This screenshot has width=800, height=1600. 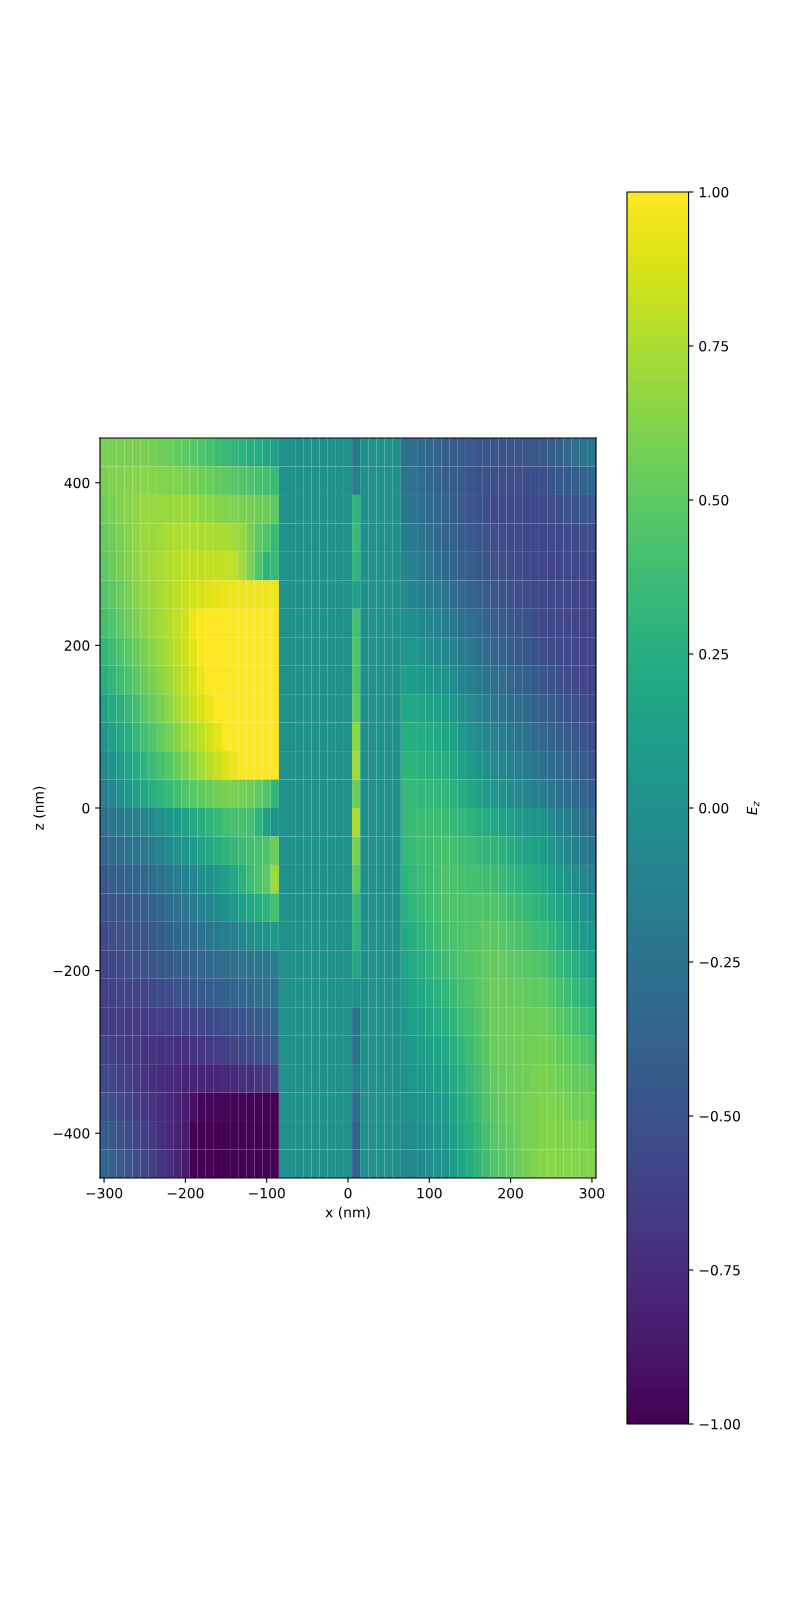 I want to click on y-tick-label: 200, so click(x=77, y=645).